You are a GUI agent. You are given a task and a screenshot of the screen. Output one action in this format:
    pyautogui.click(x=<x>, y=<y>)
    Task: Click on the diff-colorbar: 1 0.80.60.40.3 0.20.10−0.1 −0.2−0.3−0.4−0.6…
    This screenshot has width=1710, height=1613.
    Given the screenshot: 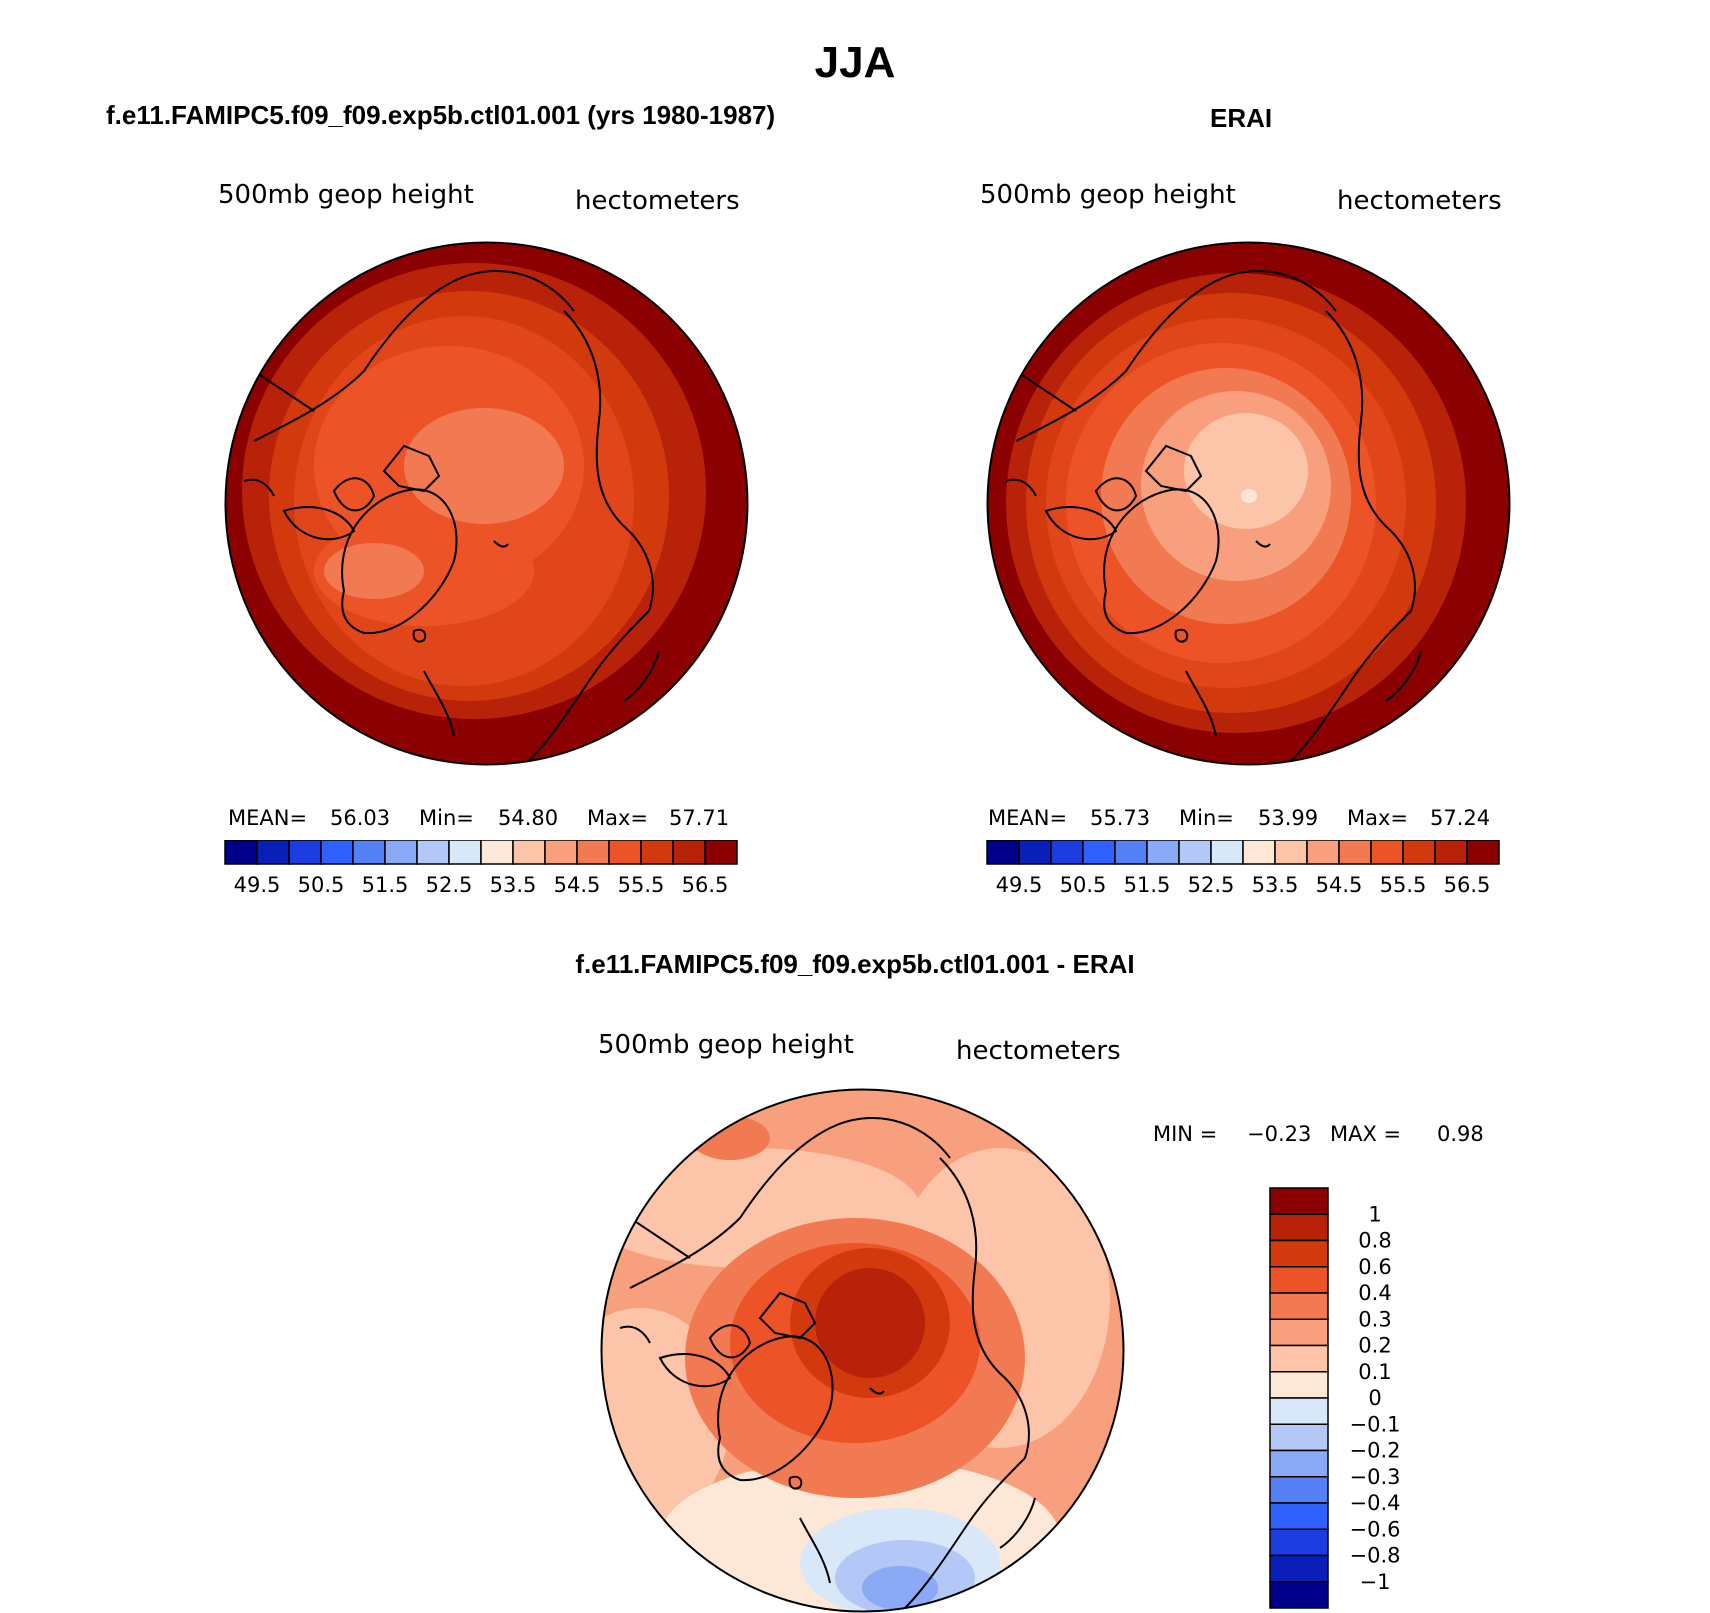 What is the action you would take?
    pyautogui.click(x=1335, y=1398)
    